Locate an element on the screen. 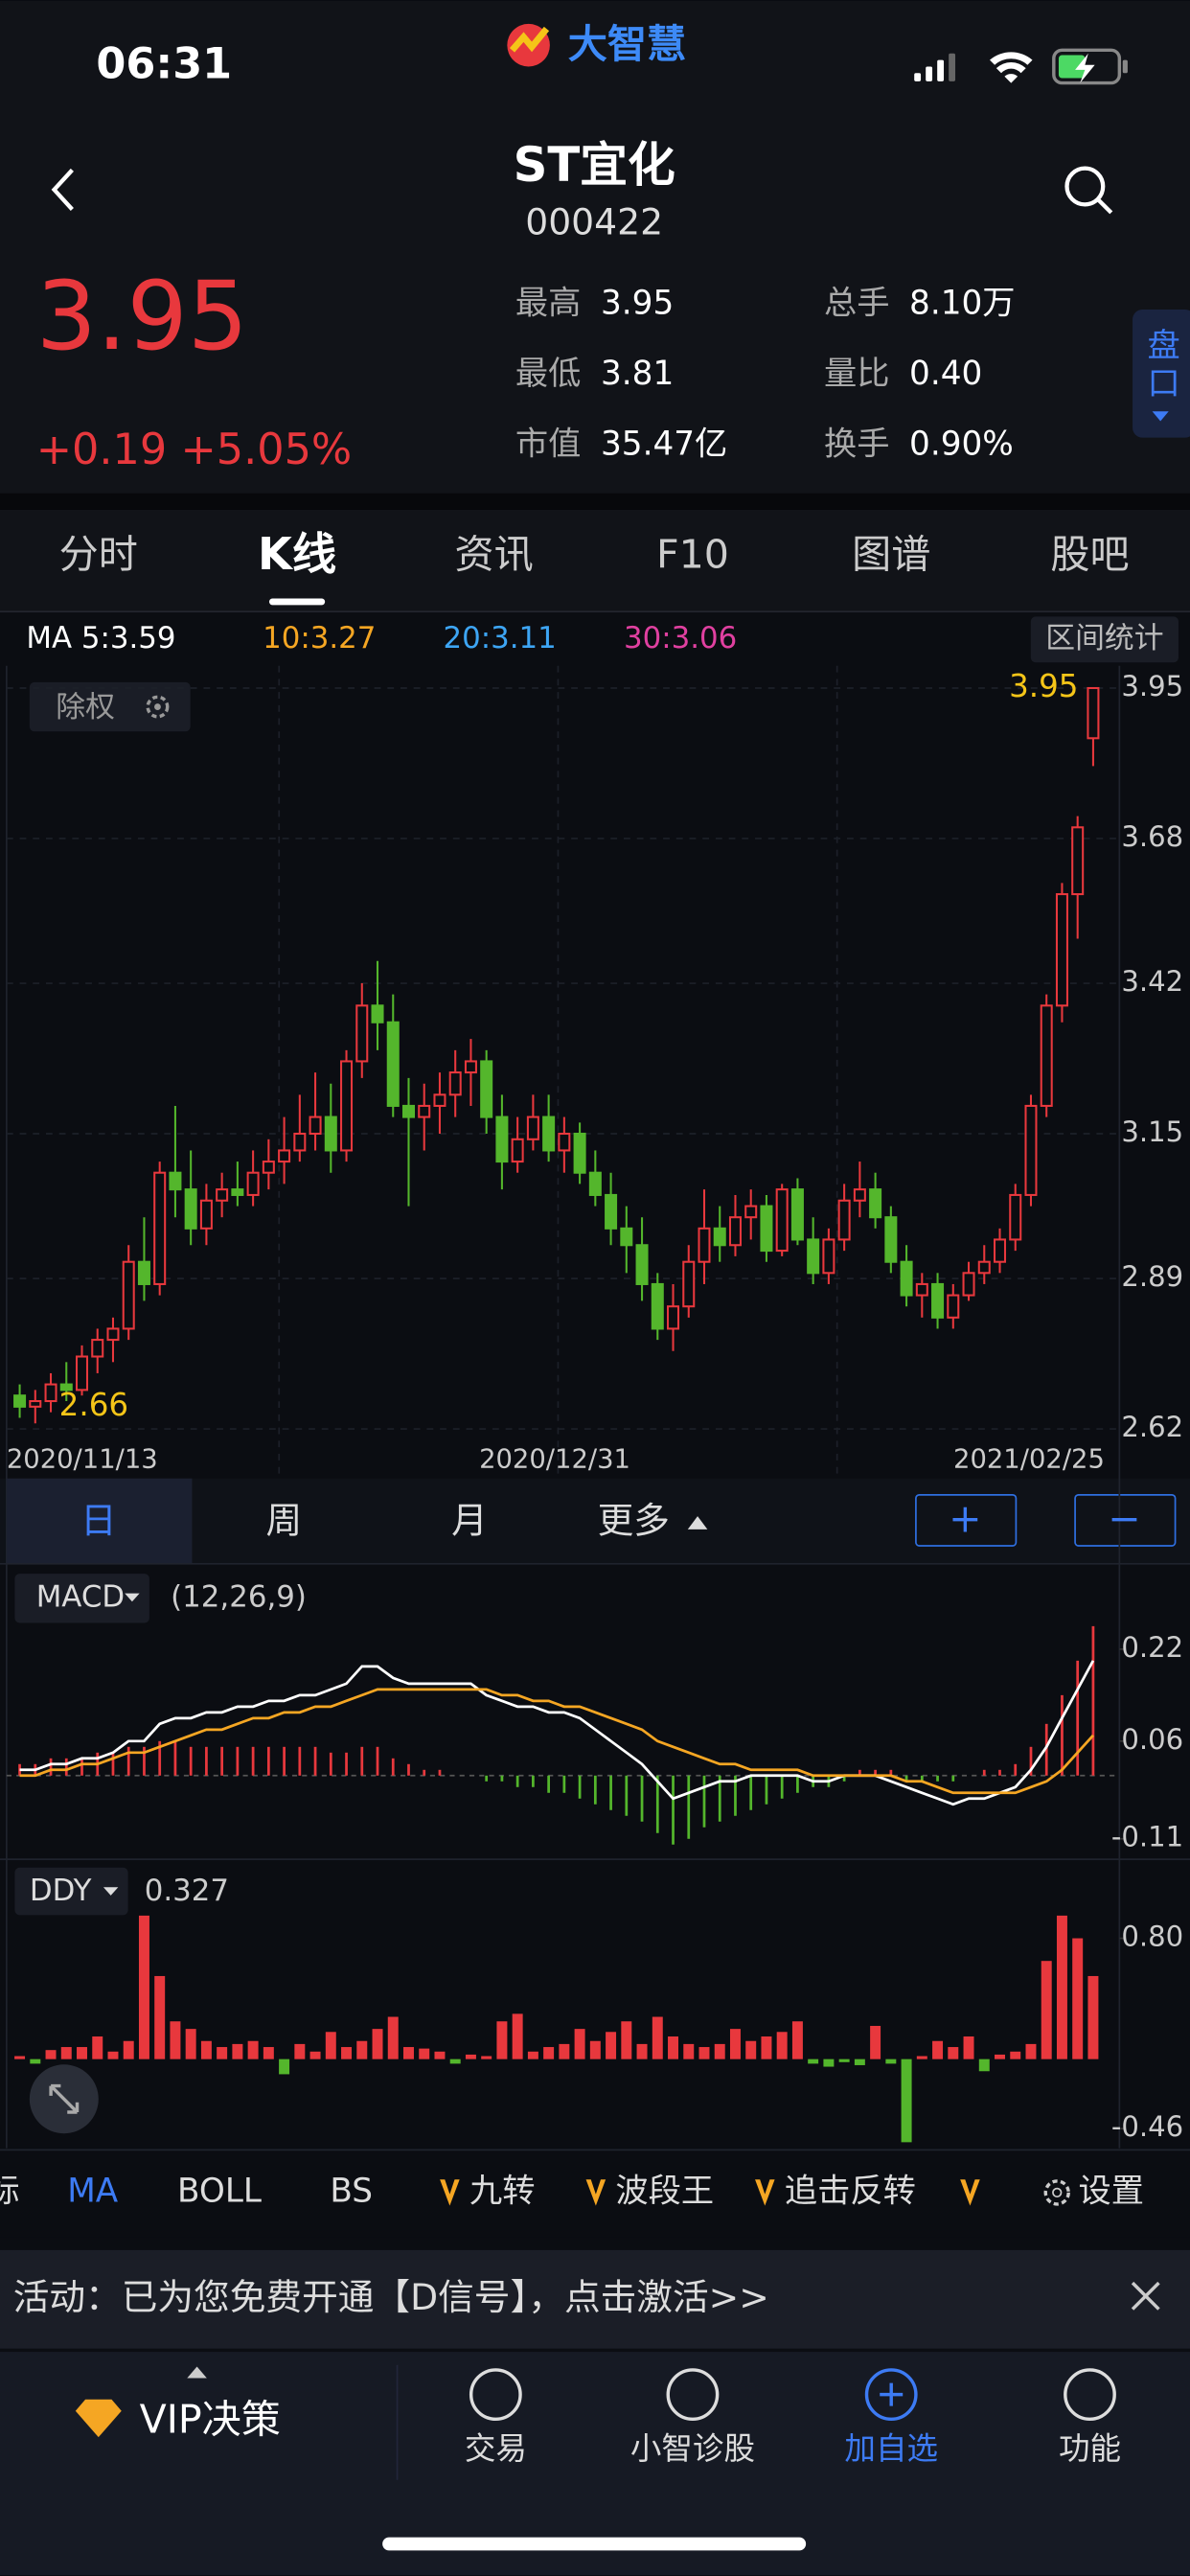 The width and height of the screenshot is (1190, 2576). indicator-tab: BOLL is located at coordinates (220, 2191).